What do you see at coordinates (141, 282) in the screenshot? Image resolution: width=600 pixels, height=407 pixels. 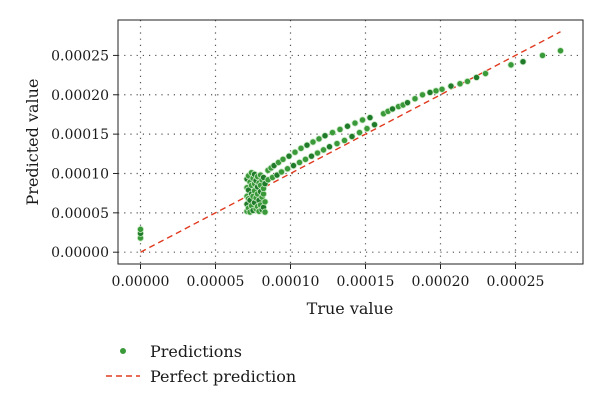 I see `x-tick-label: 0.00000` at bounding box center [141, 282].